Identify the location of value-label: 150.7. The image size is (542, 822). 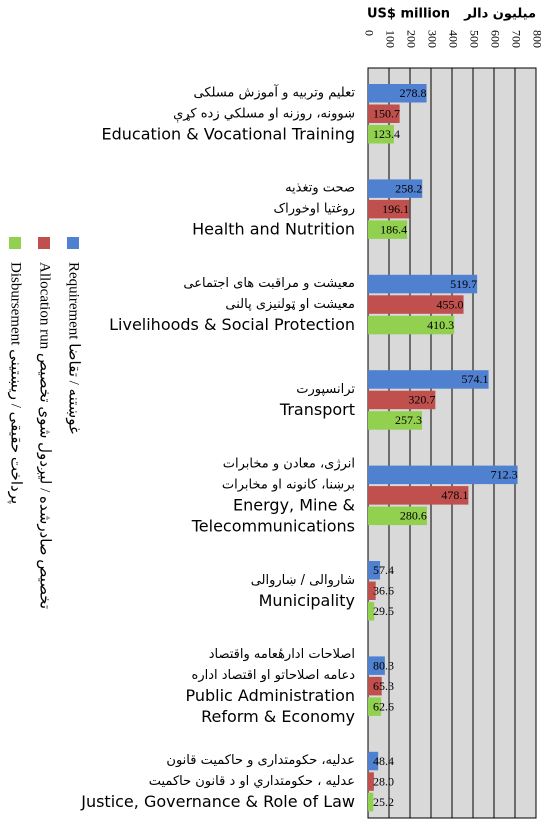
(386, 114).